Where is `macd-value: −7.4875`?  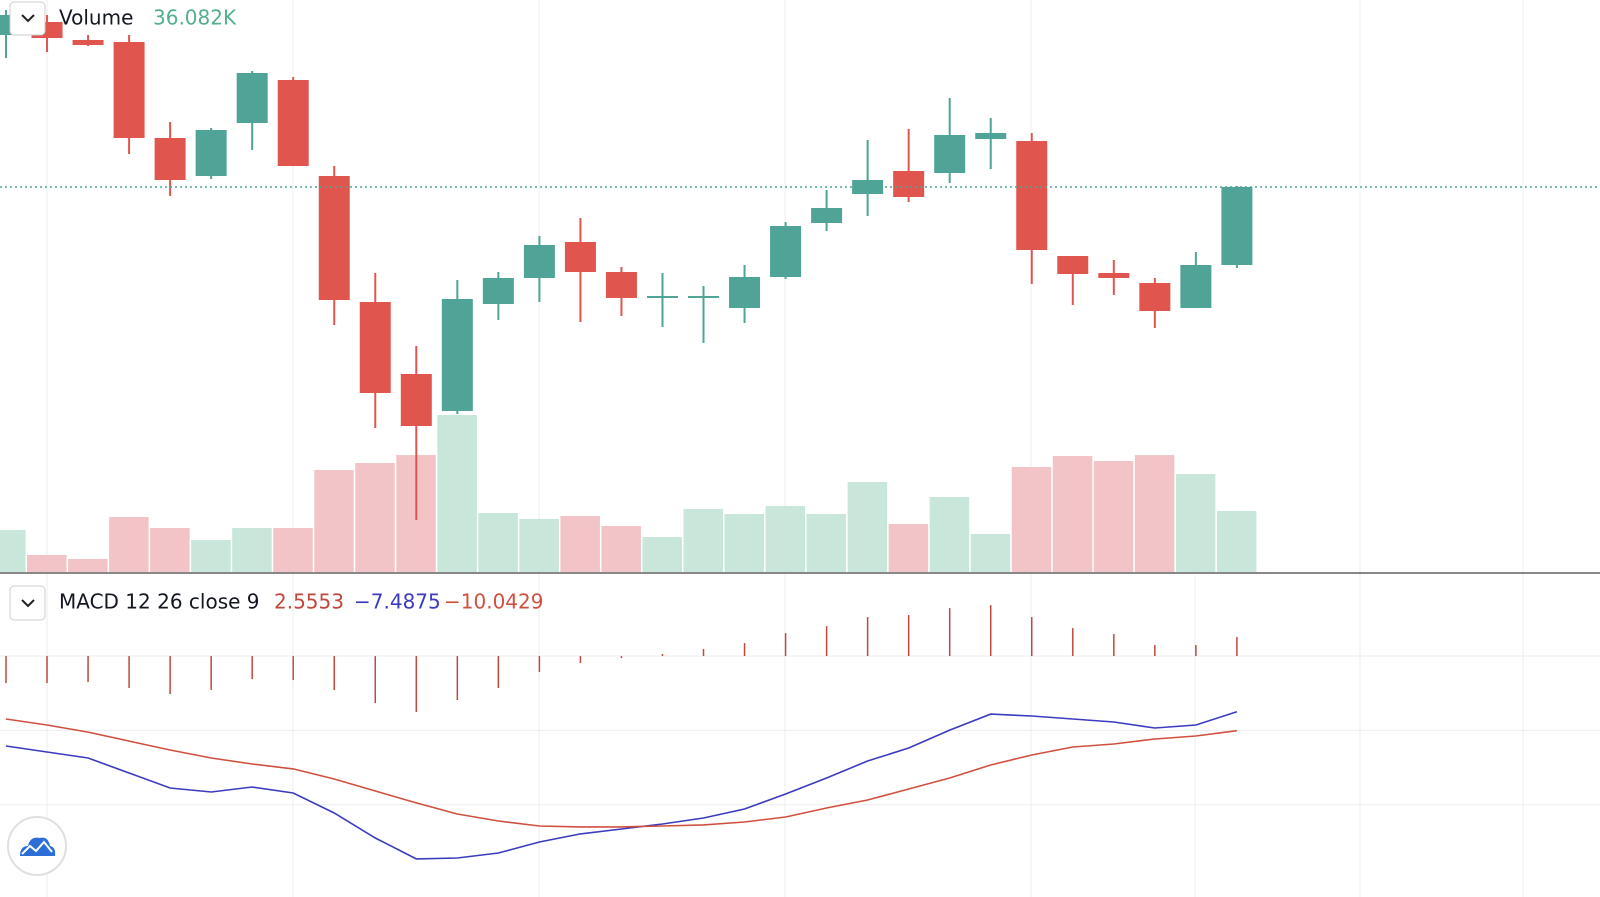
macd-value: −7.4875 is located at coordinates (397, 602).